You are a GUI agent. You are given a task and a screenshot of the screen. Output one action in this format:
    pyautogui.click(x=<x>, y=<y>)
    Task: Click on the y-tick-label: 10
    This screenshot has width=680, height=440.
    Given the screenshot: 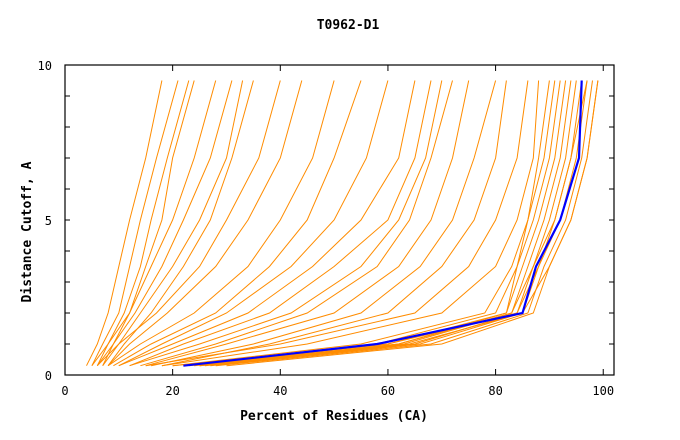 What is the action you would take?
    pyautogui.click(x=45, y=66)
    